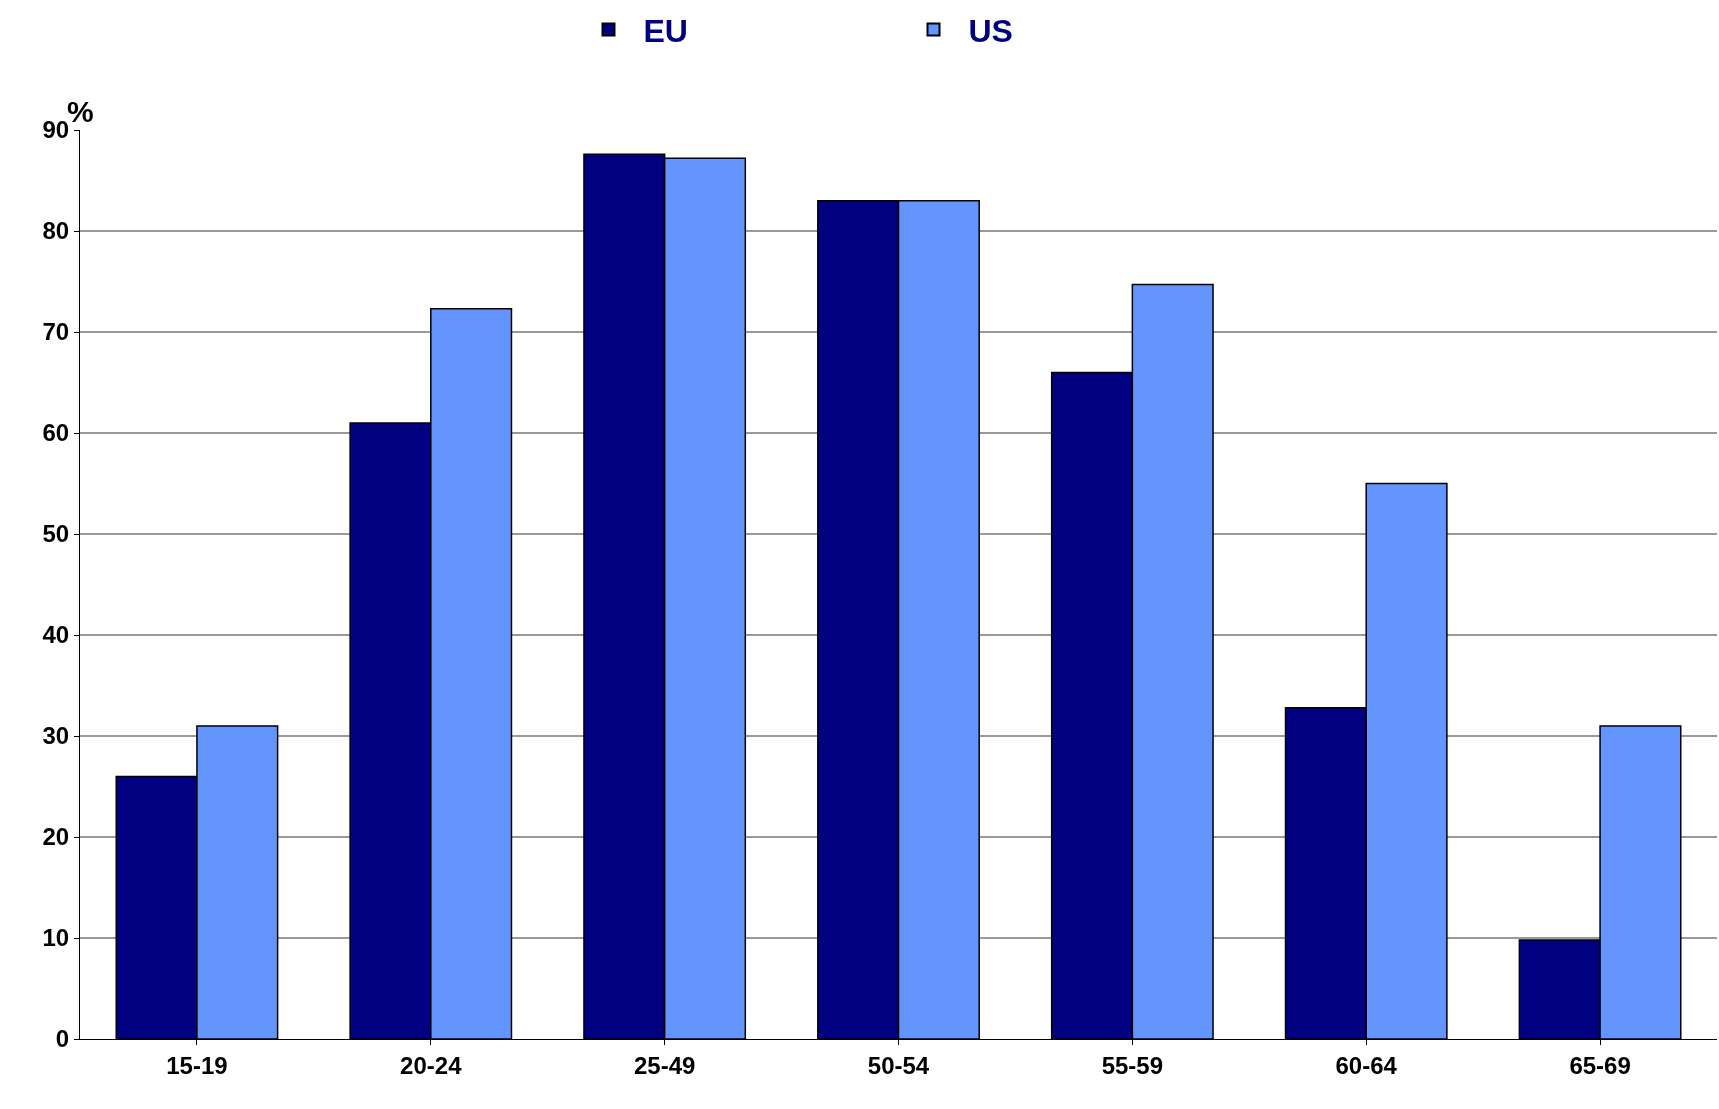 The width and height of the screenshot is (1719, 1109). What do you see at coordinates (898, 1065) in the screenshot?
I see `x-tick-label: 50-54` at bounding box center [898, 1065].